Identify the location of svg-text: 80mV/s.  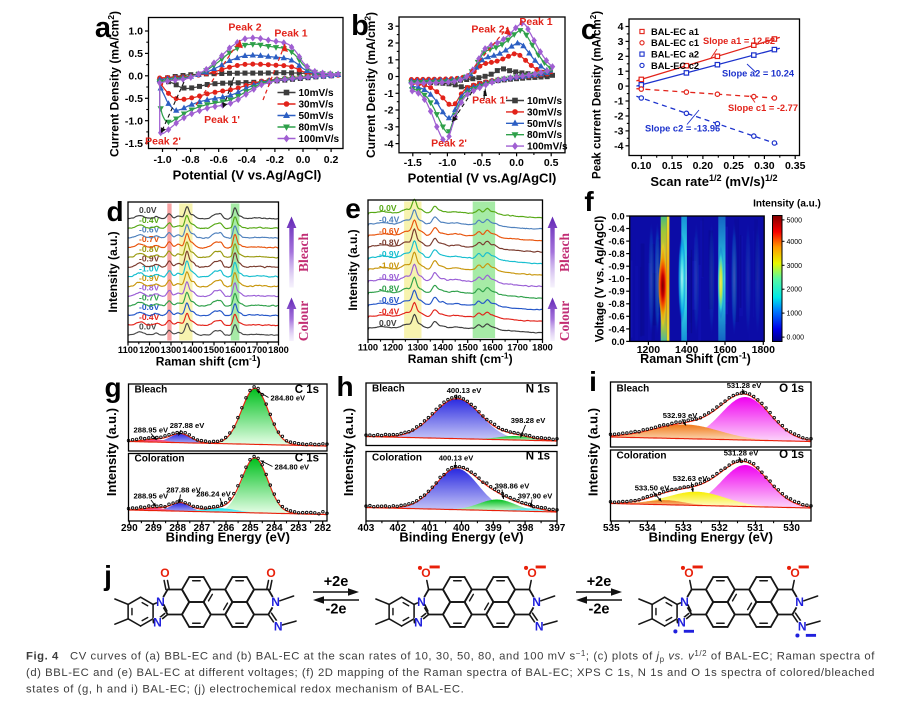
(316, 128).